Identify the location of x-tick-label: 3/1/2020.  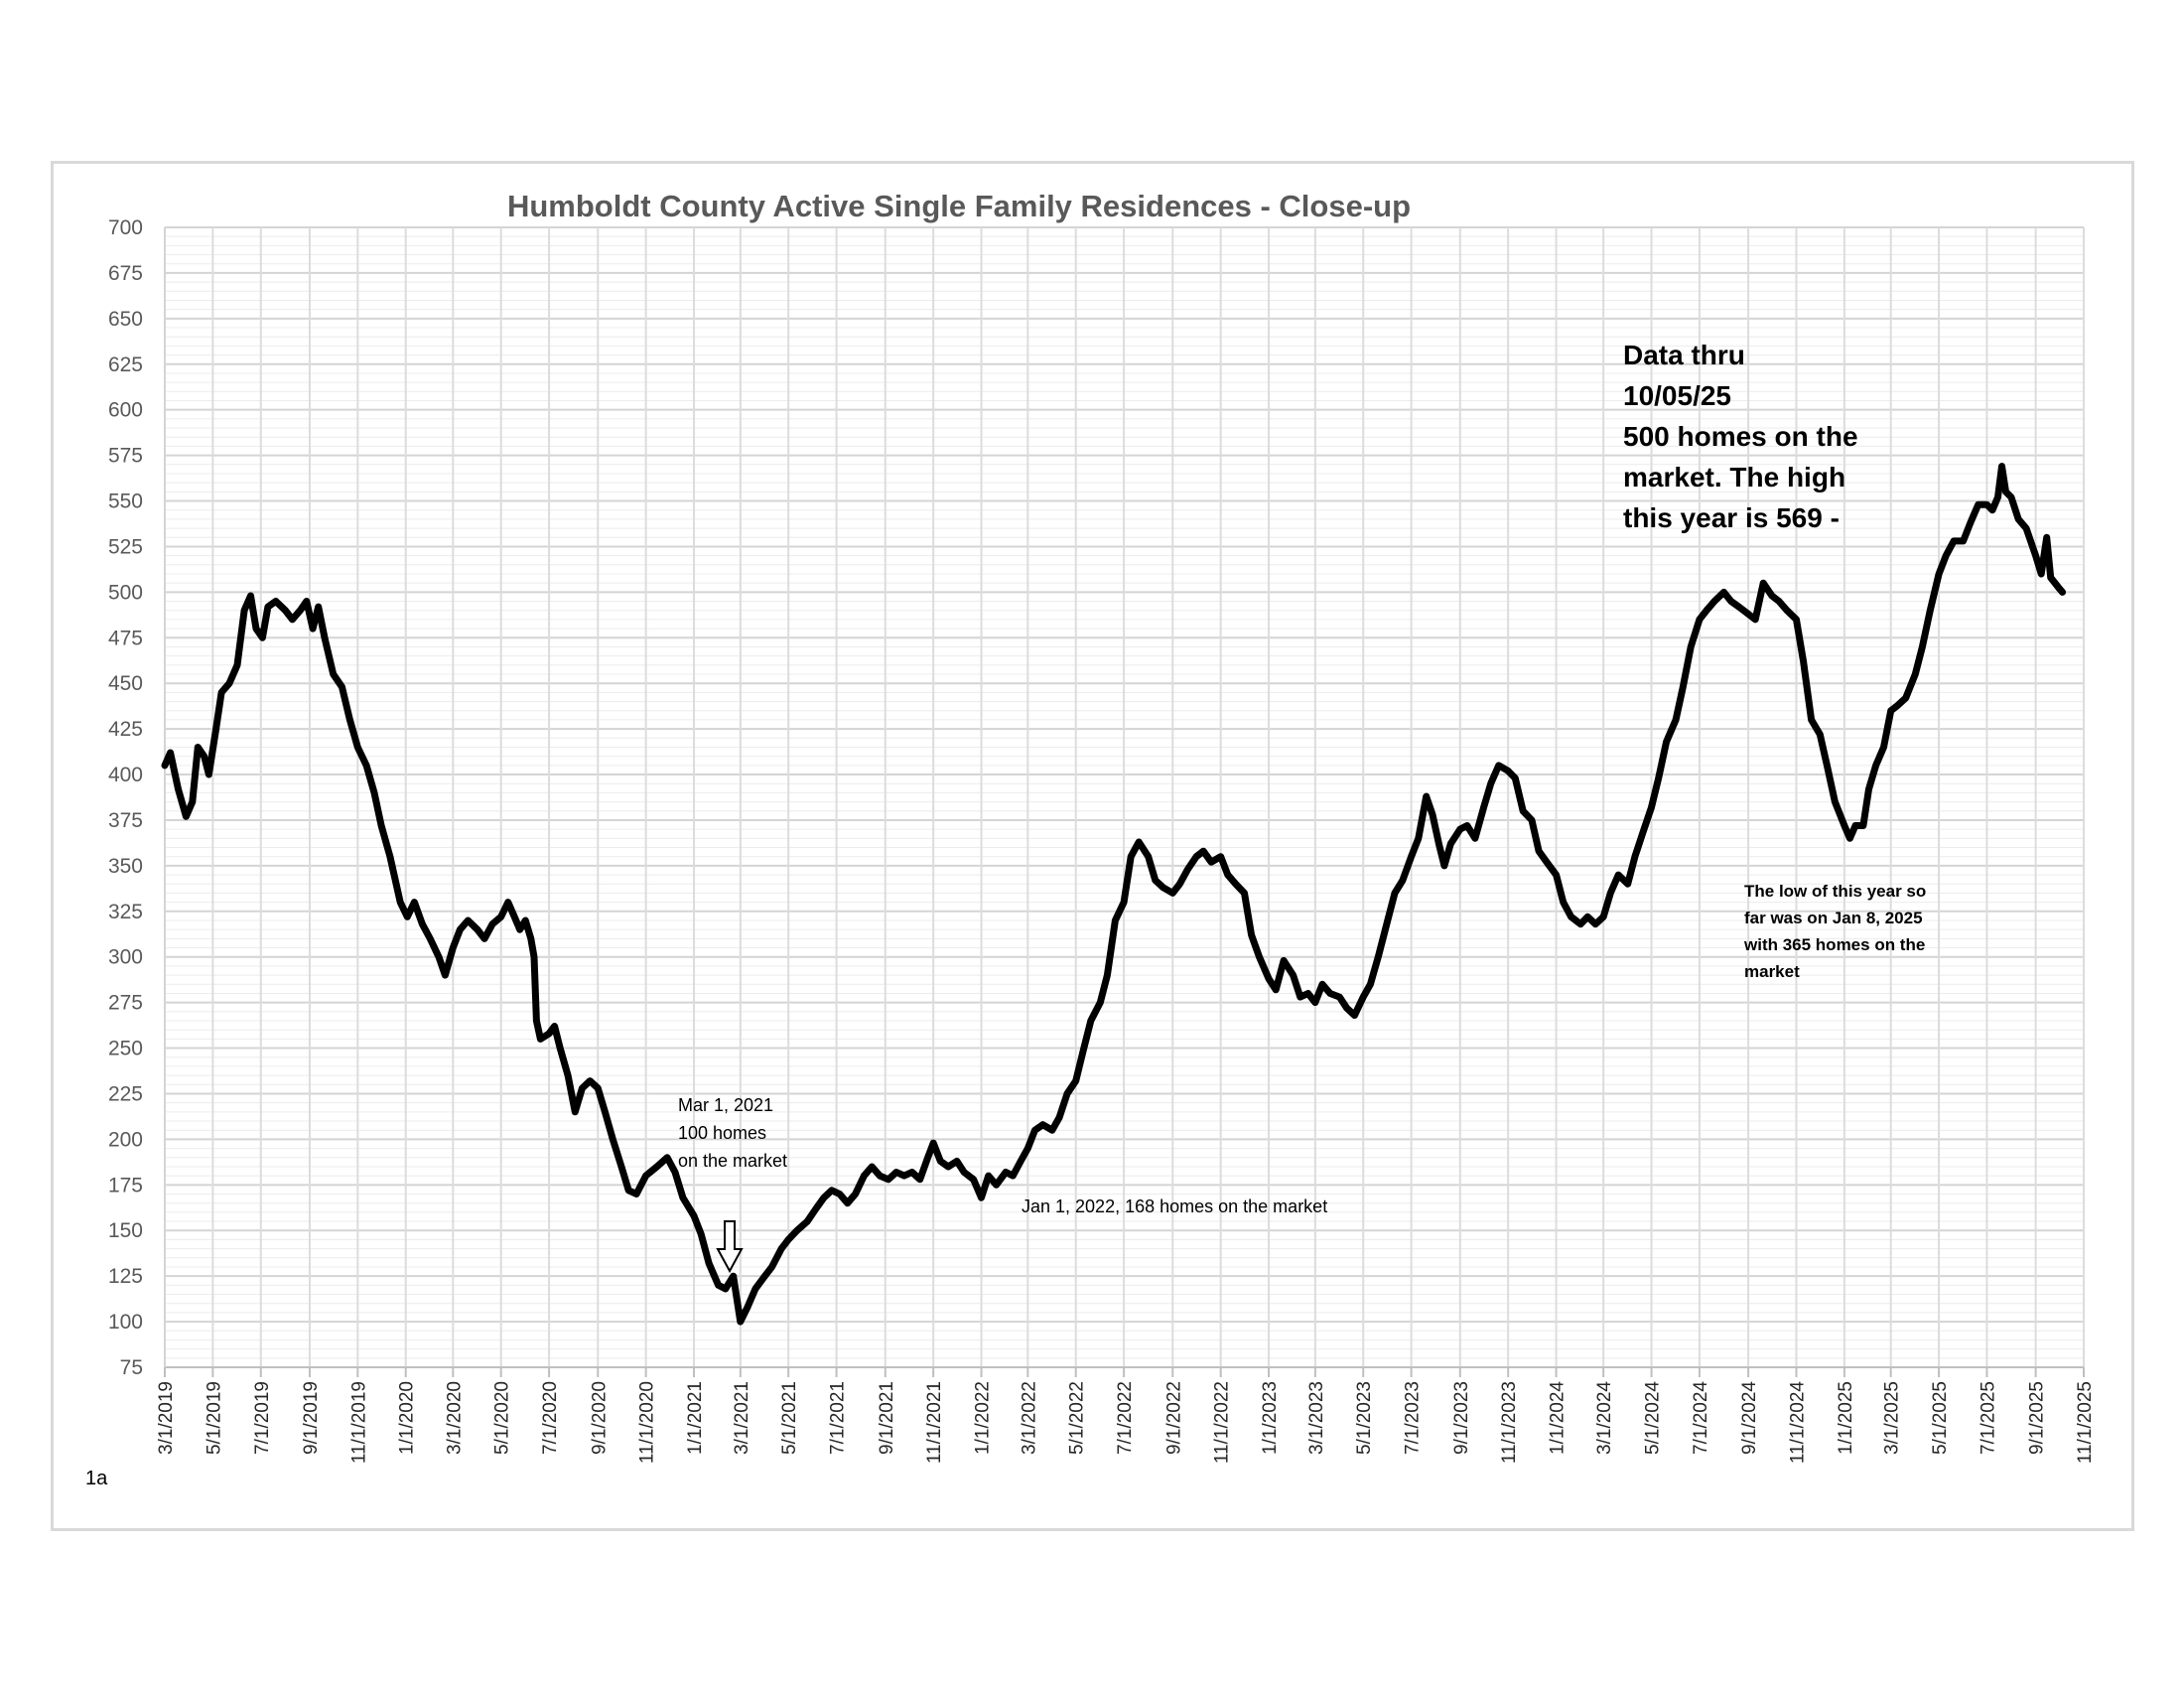
(454, 1418).